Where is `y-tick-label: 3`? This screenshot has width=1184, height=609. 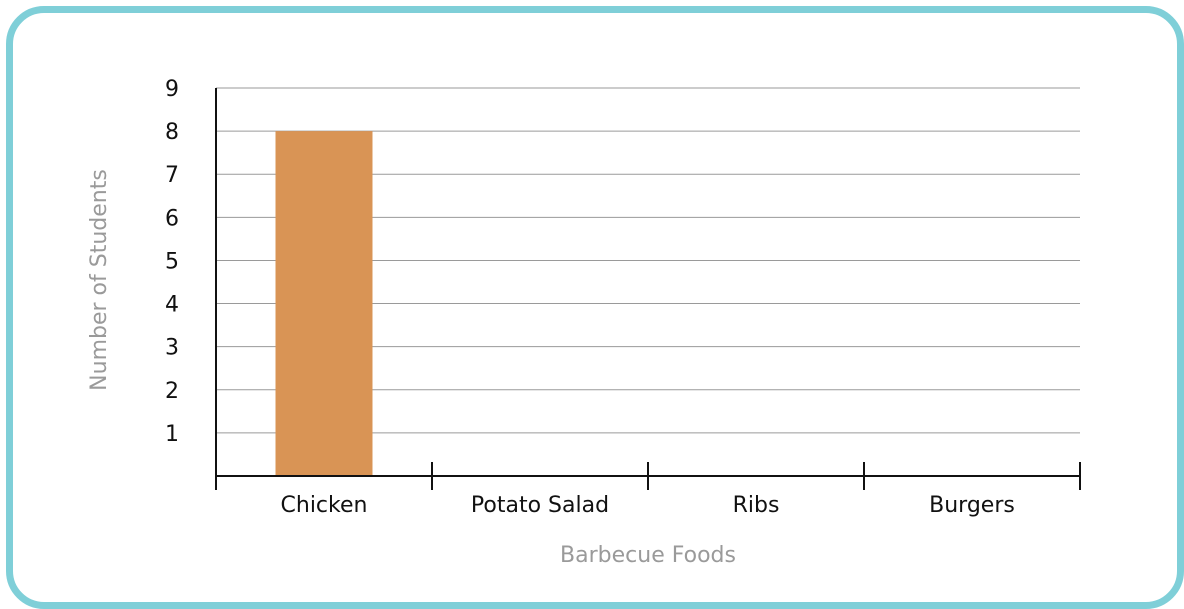
y-tick-label: 3 is located at coordinates (172, 348).